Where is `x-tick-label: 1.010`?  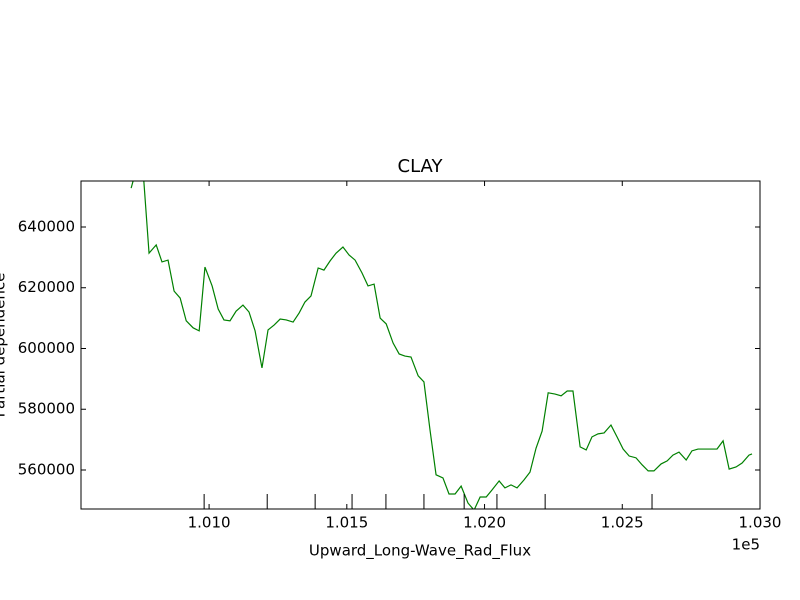 x-tick-label: 1.010 is located at coordinates (209, 523).